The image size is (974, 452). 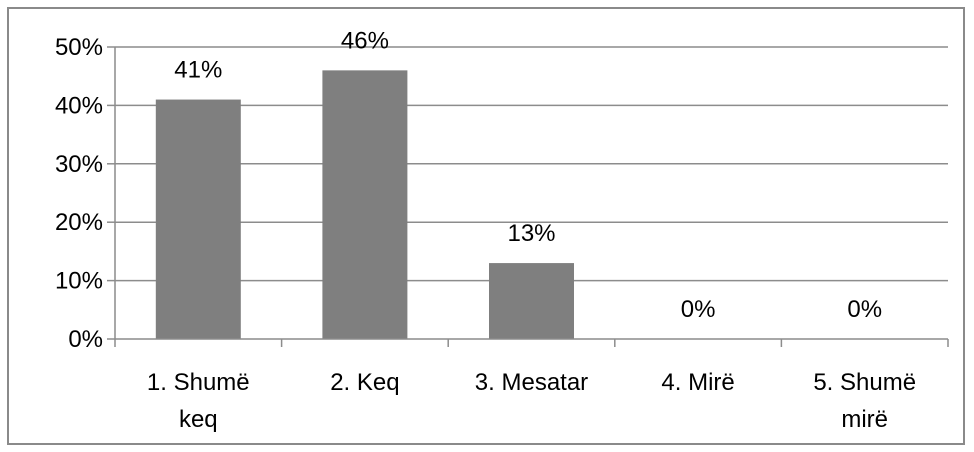 What do you see at coordinates (697, 382) in the screenshot?
I see `x-category-label: 4. Mirë` at bounding box center [697, 382].